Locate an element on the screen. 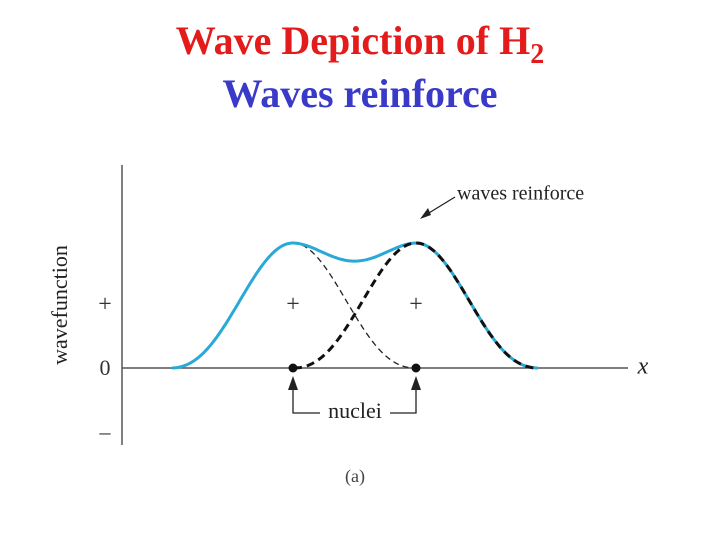 The height and width of the screenshot is (540, 720). y-axis-label: wavefunction is located at coordinates (59, 305).